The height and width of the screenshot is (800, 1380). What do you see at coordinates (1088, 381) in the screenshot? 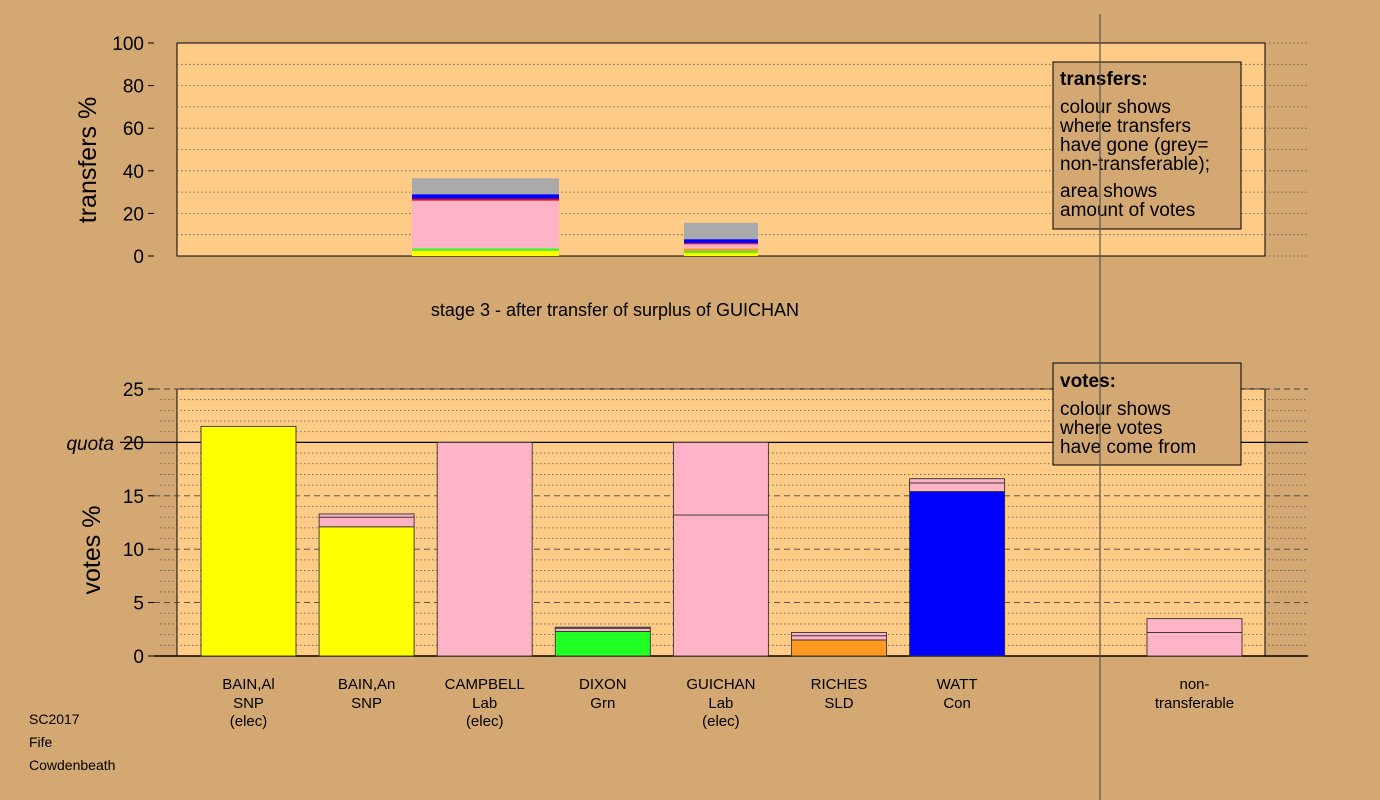
I see `votes-legend-title: votes:` at bounding box center [1088, 381].